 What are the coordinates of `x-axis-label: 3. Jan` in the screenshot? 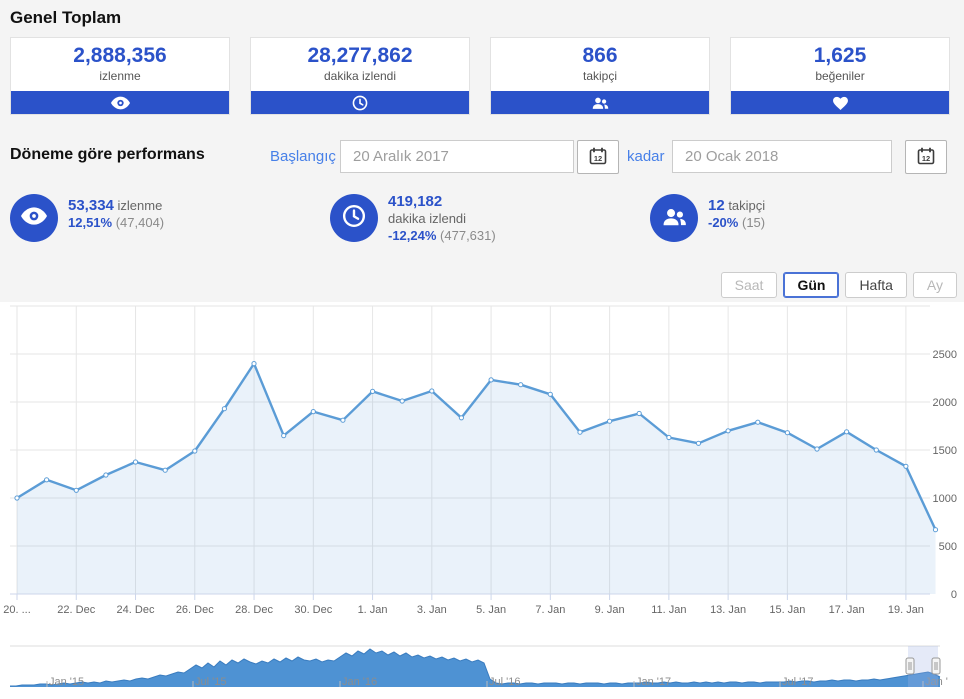 It's located at (432, 610).